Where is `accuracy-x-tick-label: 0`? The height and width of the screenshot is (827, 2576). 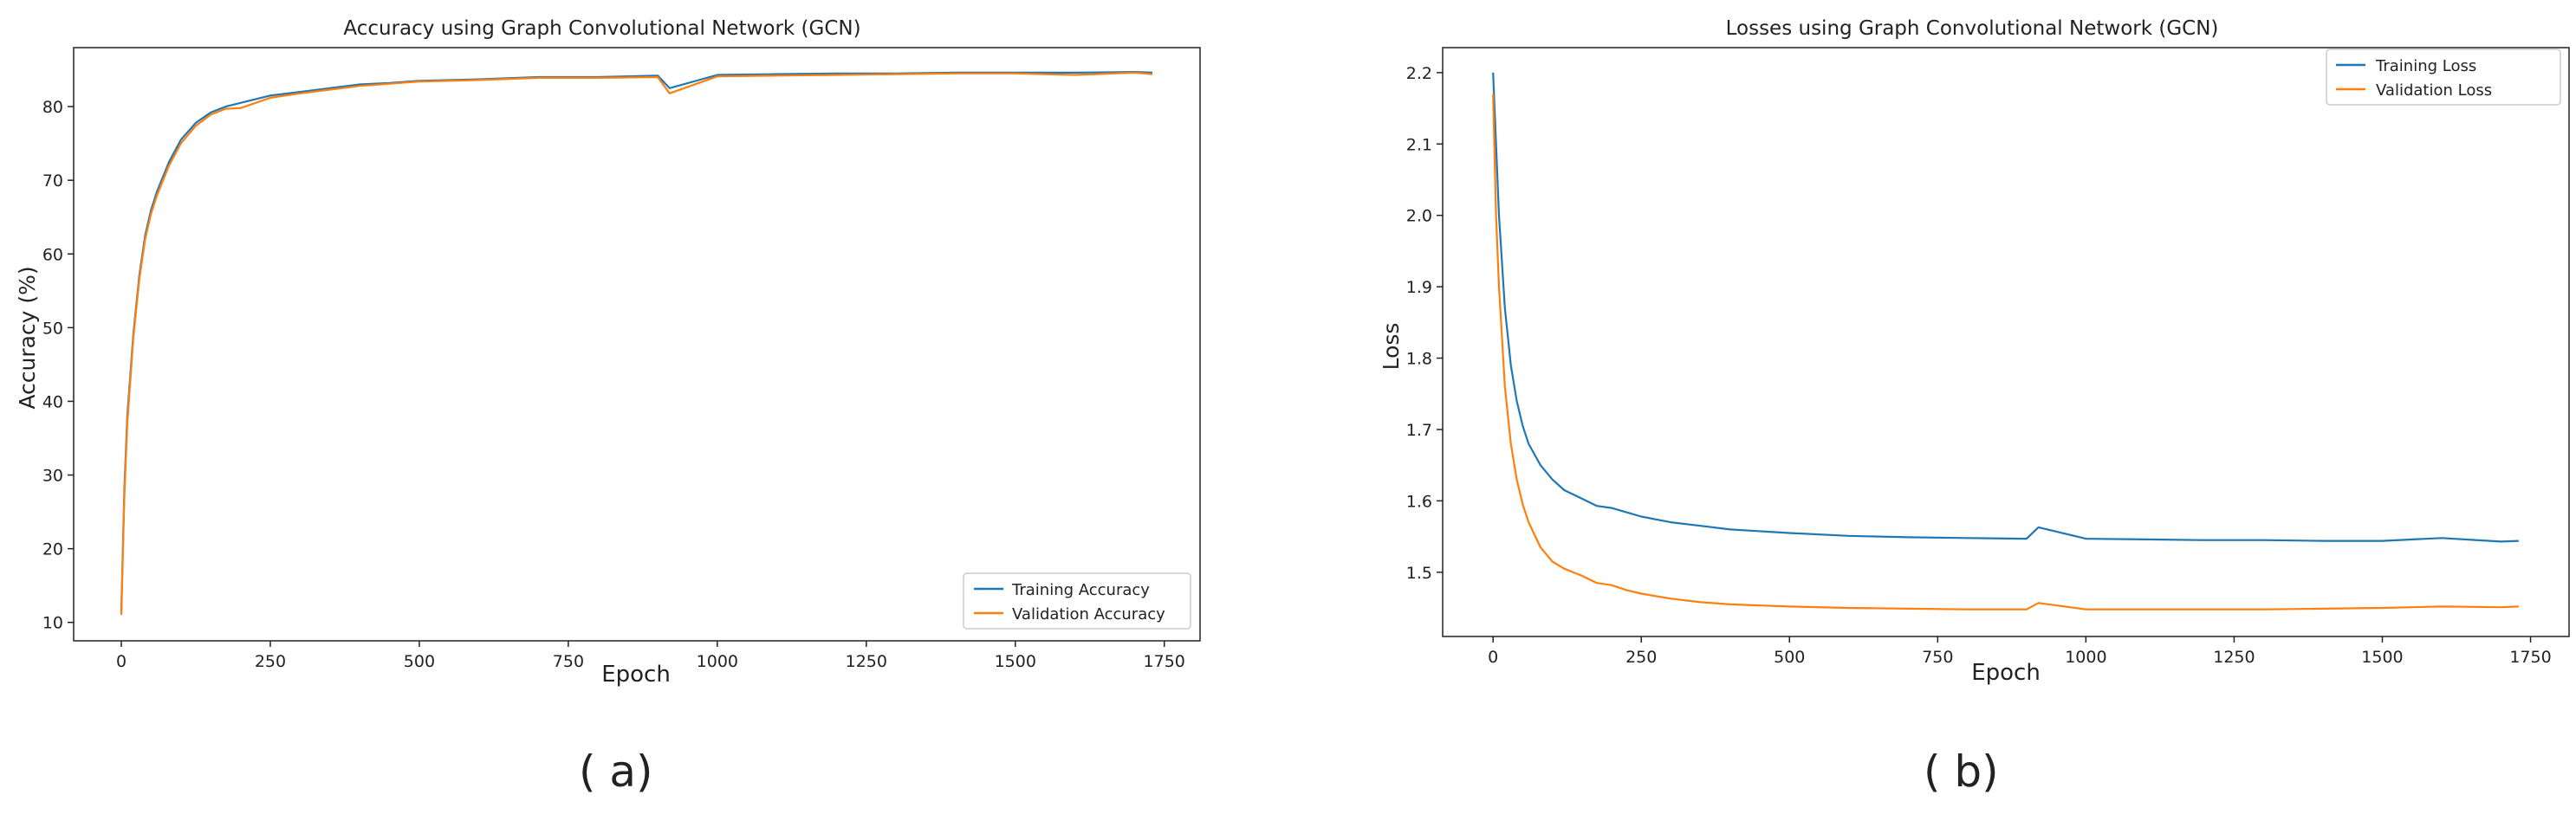 accuracy-x-tick-label: 0 is located at coordinates (122, 661).